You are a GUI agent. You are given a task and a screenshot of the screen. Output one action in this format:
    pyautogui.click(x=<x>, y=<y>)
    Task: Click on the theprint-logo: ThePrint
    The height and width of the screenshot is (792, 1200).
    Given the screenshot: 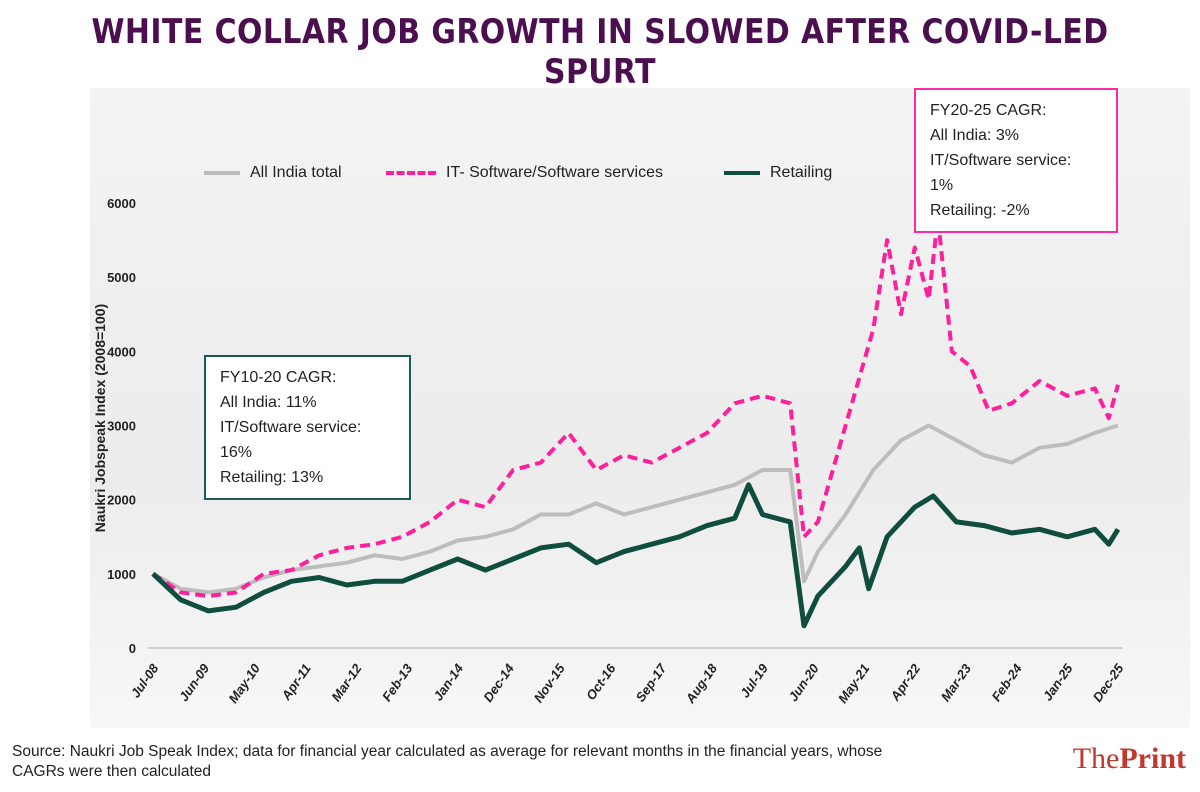 What is the action you would take?
    pyautogui.click(x=1129, y=759)
    